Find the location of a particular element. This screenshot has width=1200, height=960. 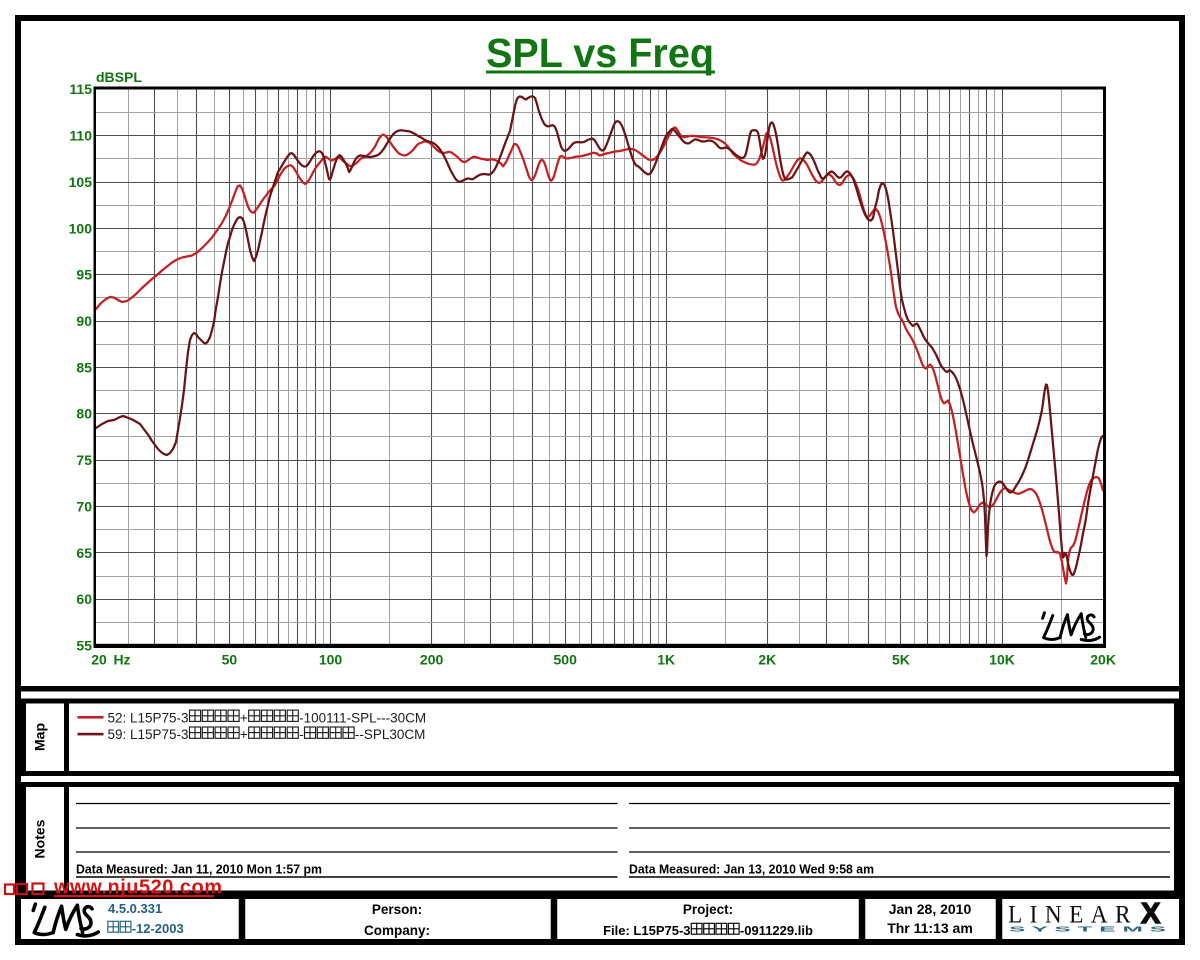

svg-text:Data Measured: Jan 11, 2010 M: Data Measured: Jan 11, 2010 Mon 1:57 pm is located at coordinates (199, 869).